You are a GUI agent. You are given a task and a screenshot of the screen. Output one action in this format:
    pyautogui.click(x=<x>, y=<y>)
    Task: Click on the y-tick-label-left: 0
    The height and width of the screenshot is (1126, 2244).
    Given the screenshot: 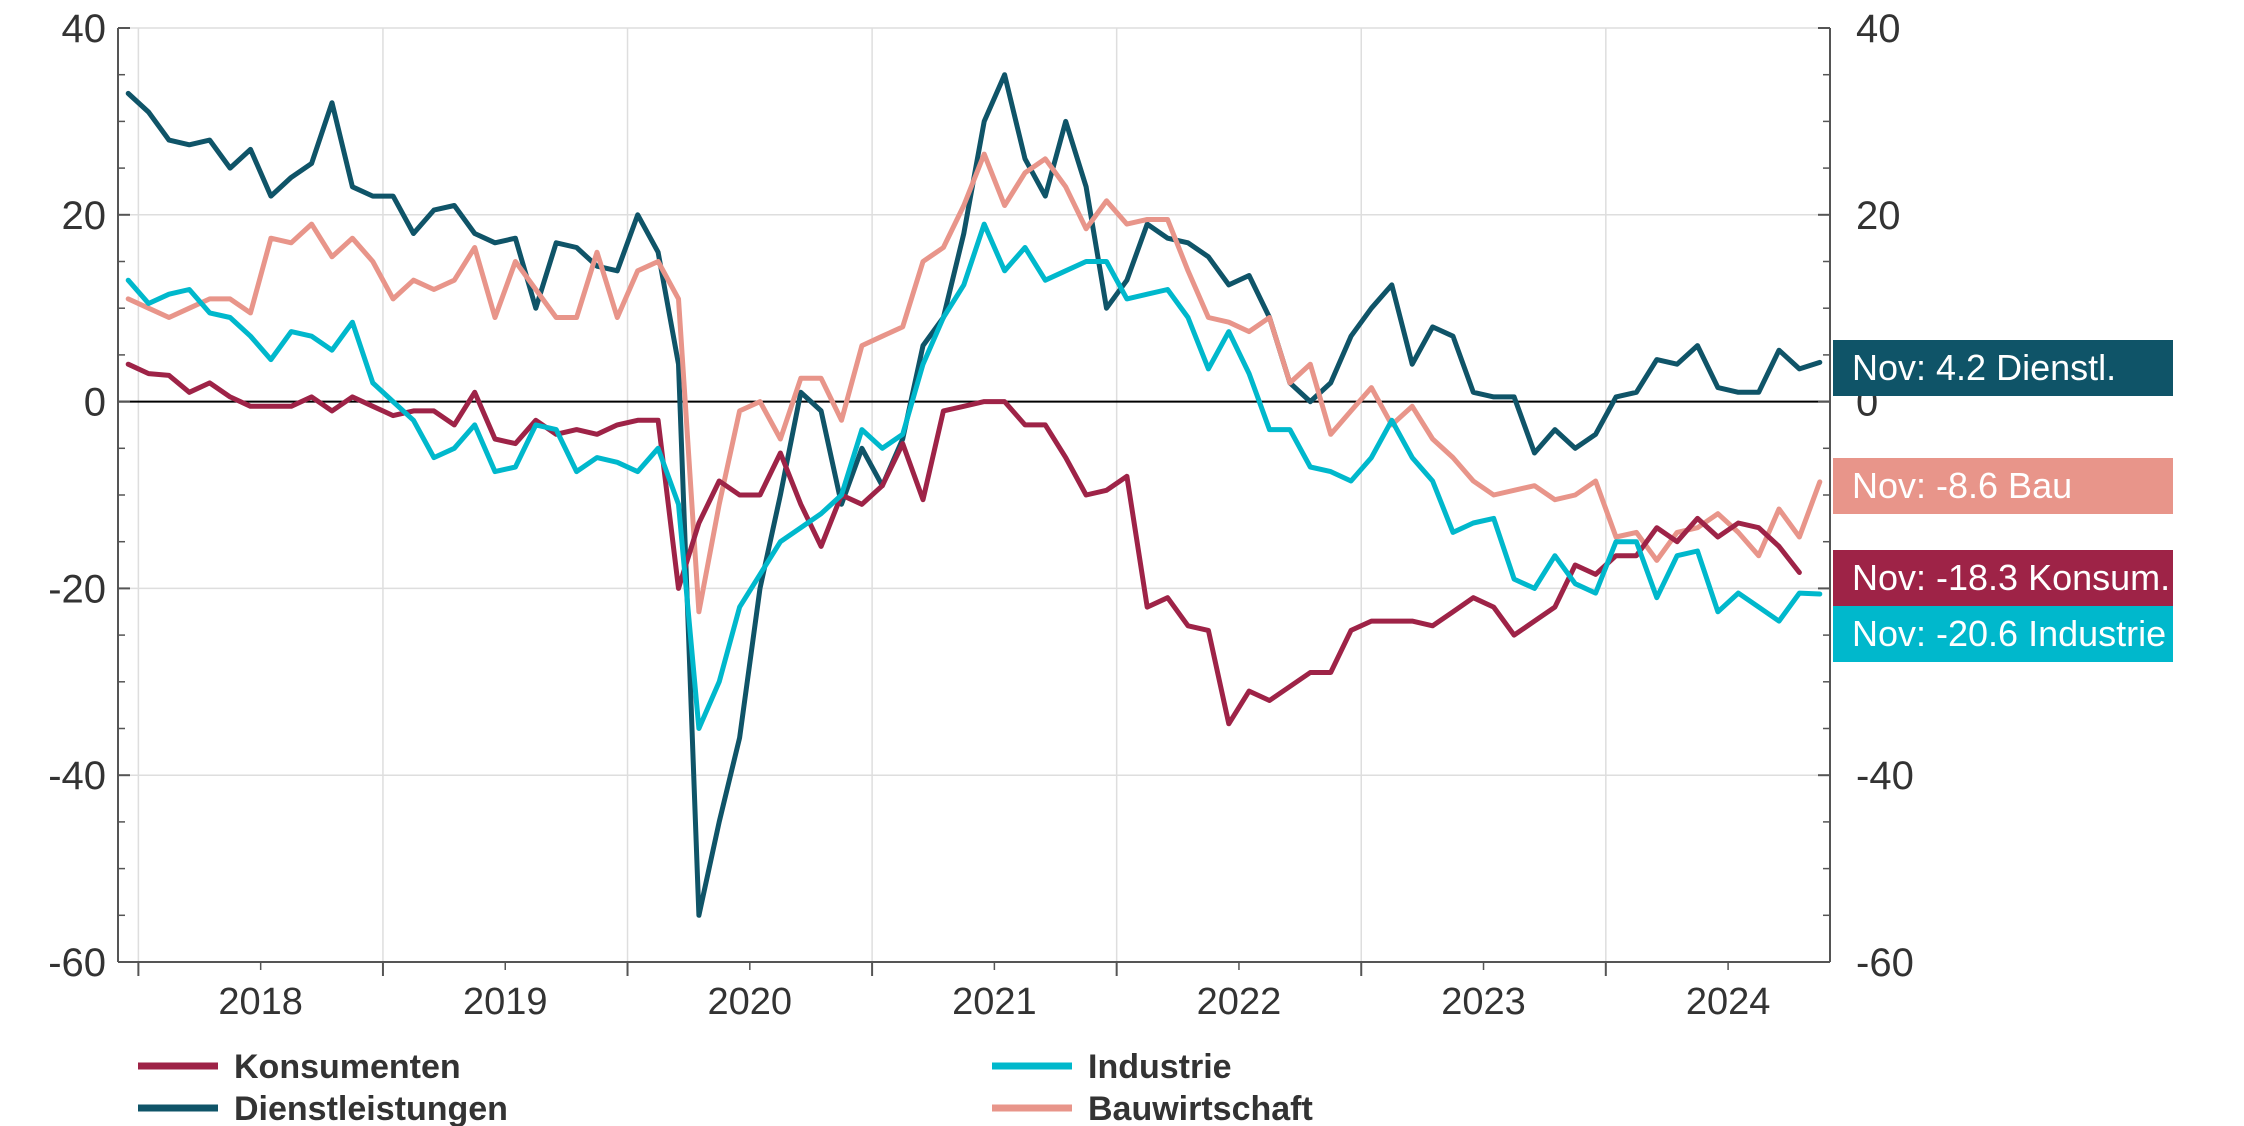 What is the action you would take?
    pyautogui.click(x=95, y=403)
    